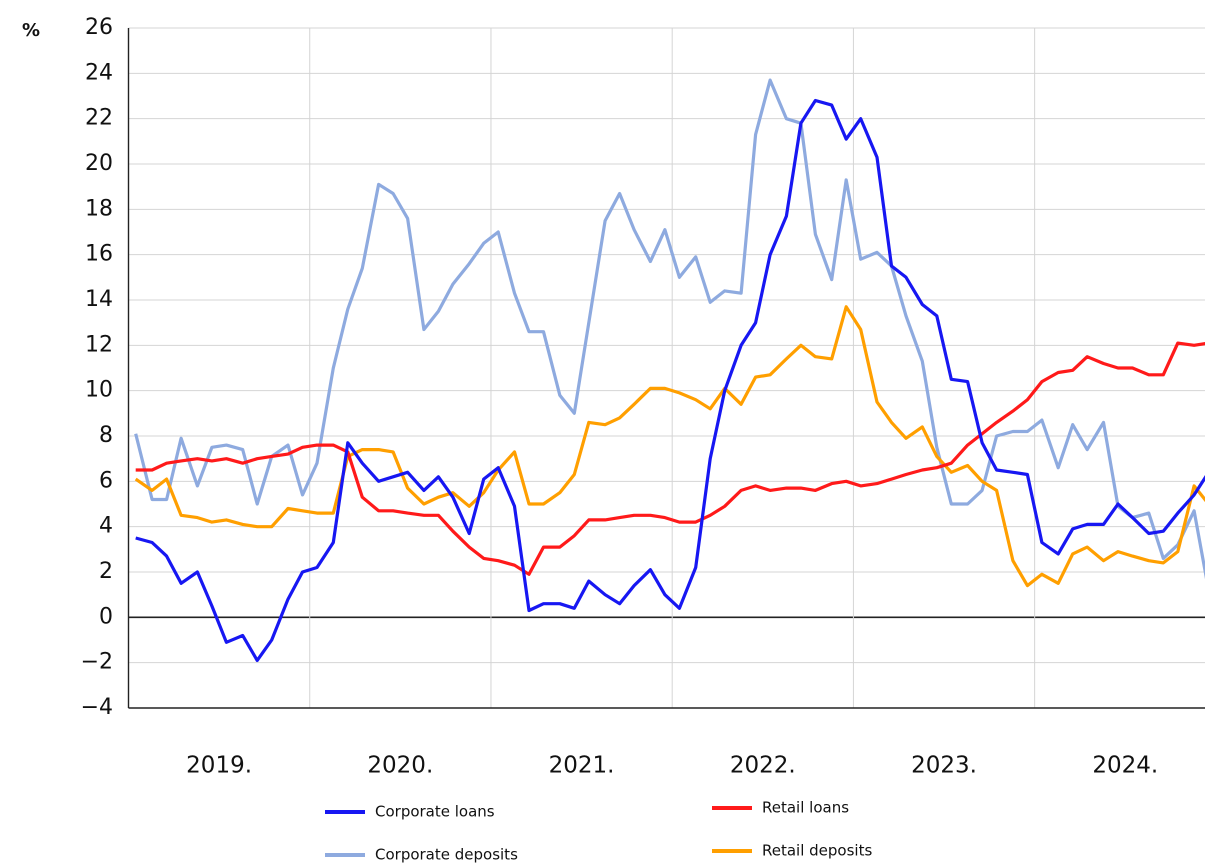 This screenshot has height=864, width=1205. What do you see at coordinates (31, 30) in the screenshot?
I see `y-unit: %` at bounding box center [31, 30].